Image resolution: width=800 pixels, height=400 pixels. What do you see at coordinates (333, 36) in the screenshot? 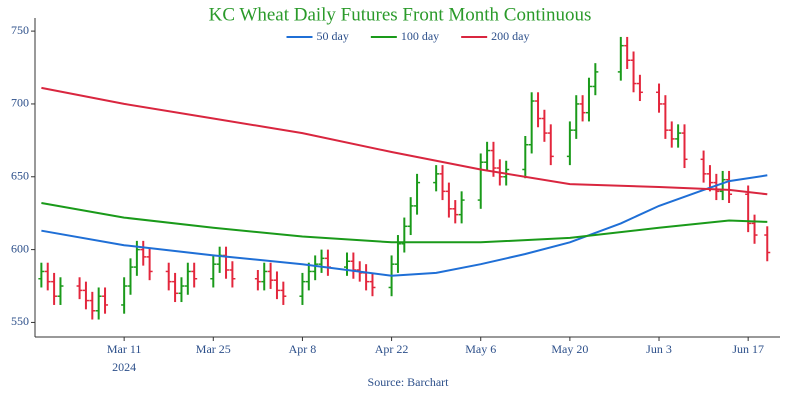
I see `legend-label: 50 day` at bounding box center [333, 36].